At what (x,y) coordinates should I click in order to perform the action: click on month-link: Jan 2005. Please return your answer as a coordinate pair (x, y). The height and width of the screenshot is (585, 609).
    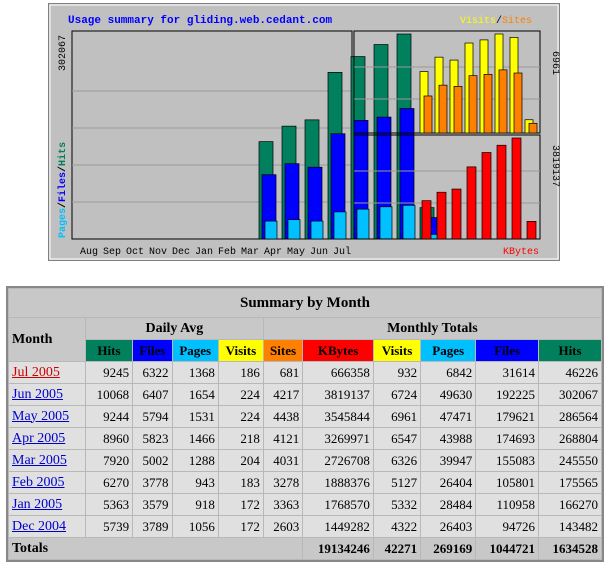
    Looking at the image, I should click on (37, 504).